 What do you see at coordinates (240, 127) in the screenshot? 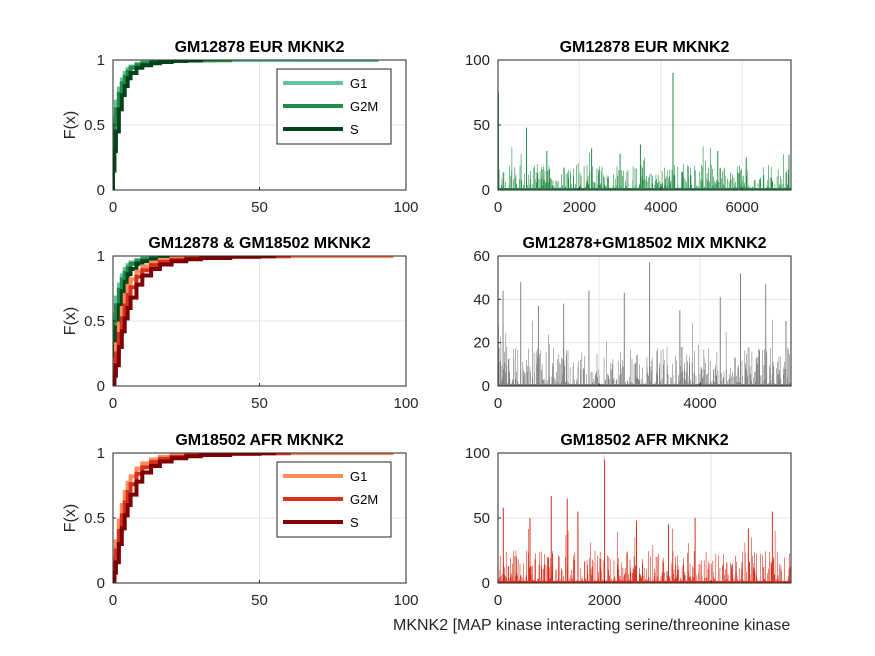
I see `chart-panel-1: 0 50 100 0 0.5 1 GM12878 EUR MKNK2 F(x) G1 G2M S` at bounding box center [240, 127].